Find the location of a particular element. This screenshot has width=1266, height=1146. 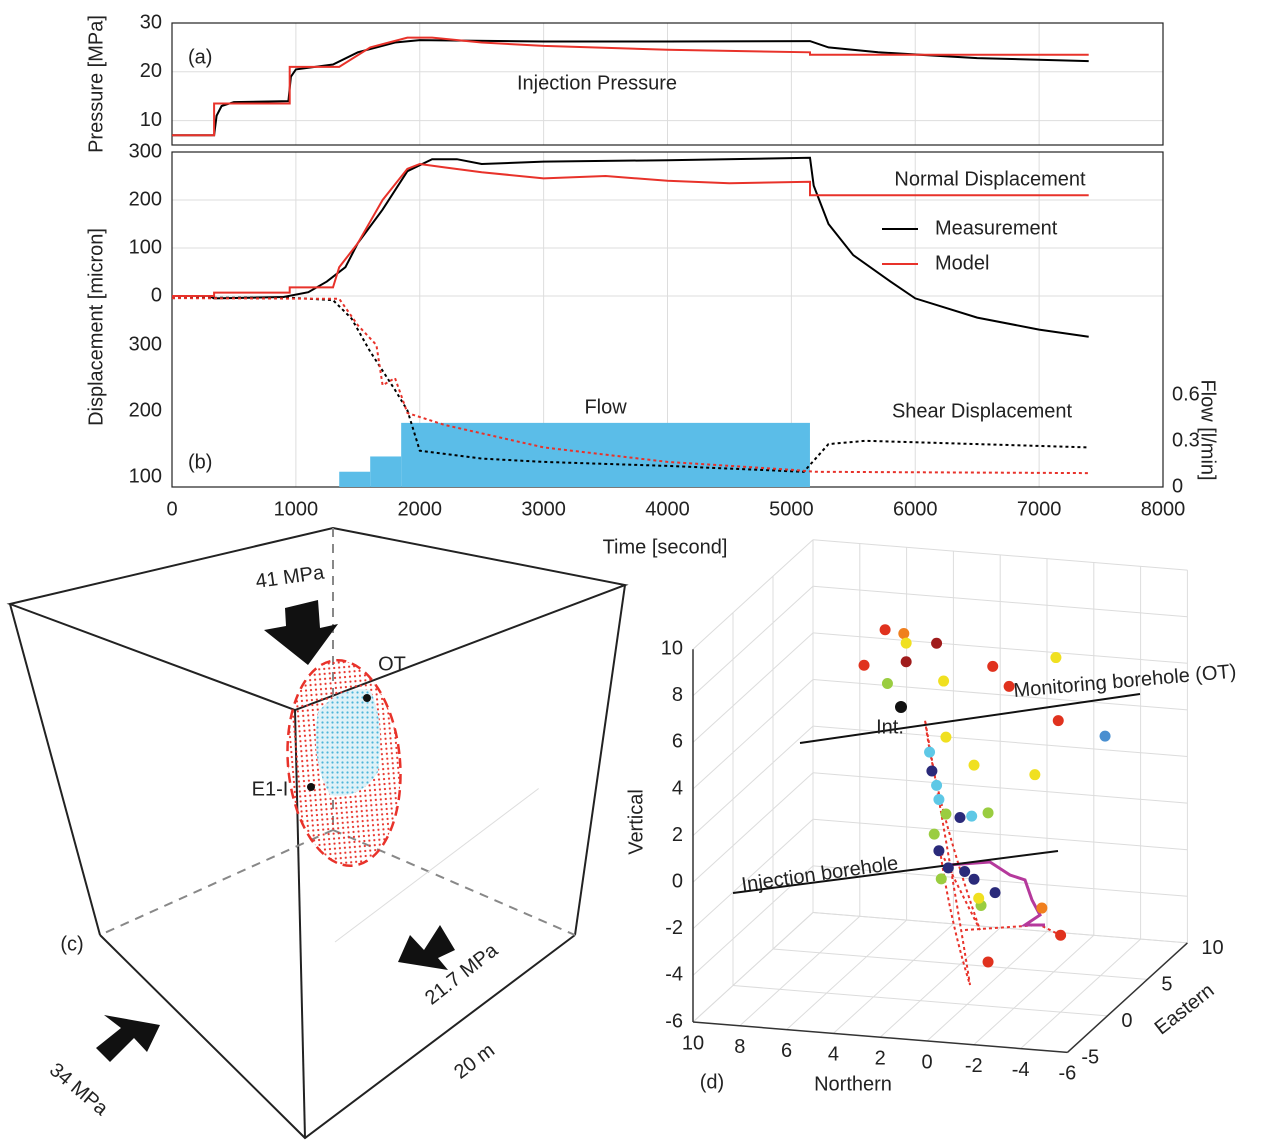

y-tick-label: 300 is located at coordinates (145, 151).